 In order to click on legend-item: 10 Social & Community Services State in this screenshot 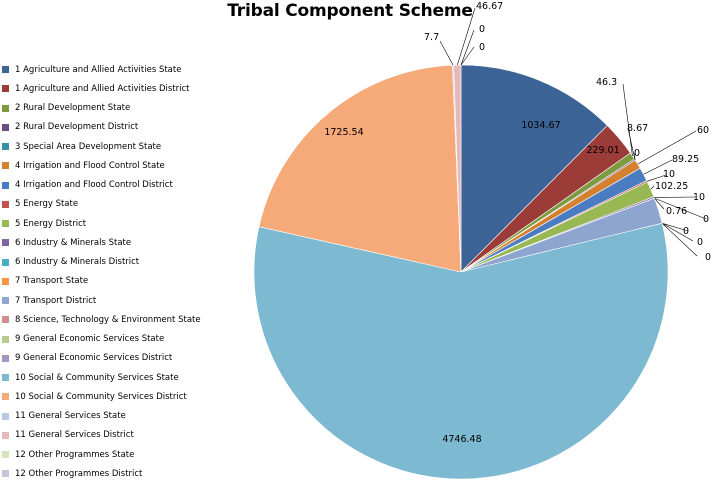, I will do `click(90, 377)`.